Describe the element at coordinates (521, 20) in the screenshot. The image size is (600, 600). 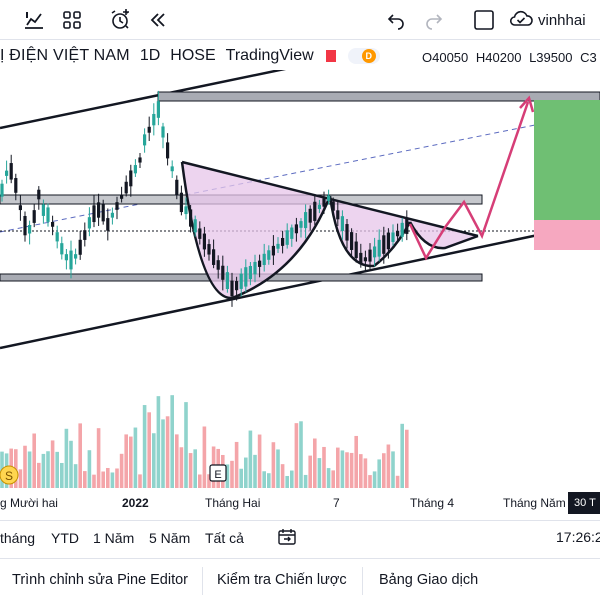
I see `cloud-check-icon` at that location.